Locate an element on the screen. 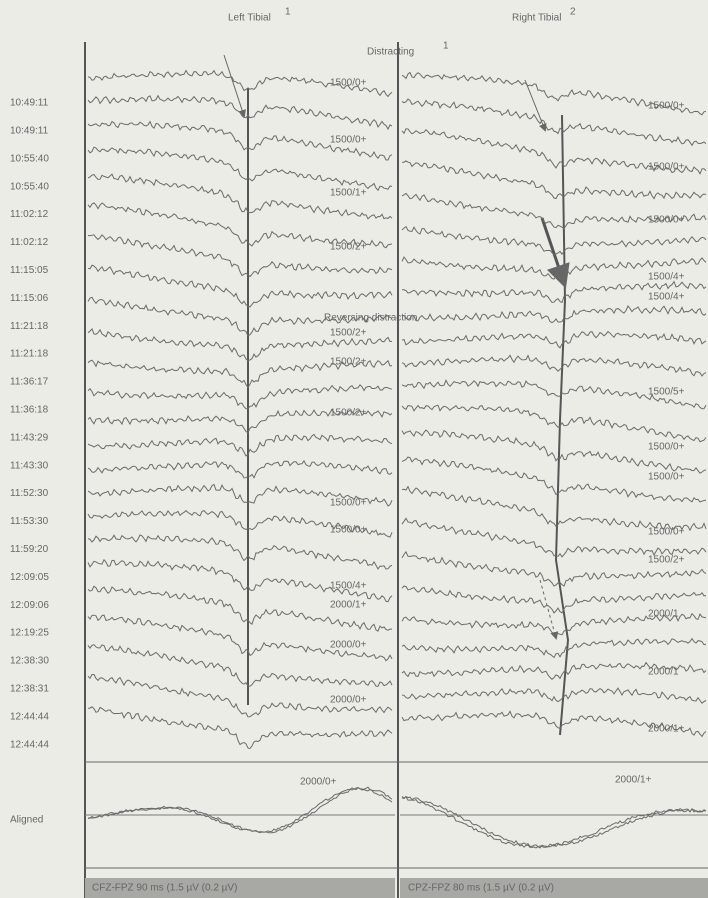 This screenshot has height=898, width=708. time-label: 12:19:25 is located at coordinates (29, 633).